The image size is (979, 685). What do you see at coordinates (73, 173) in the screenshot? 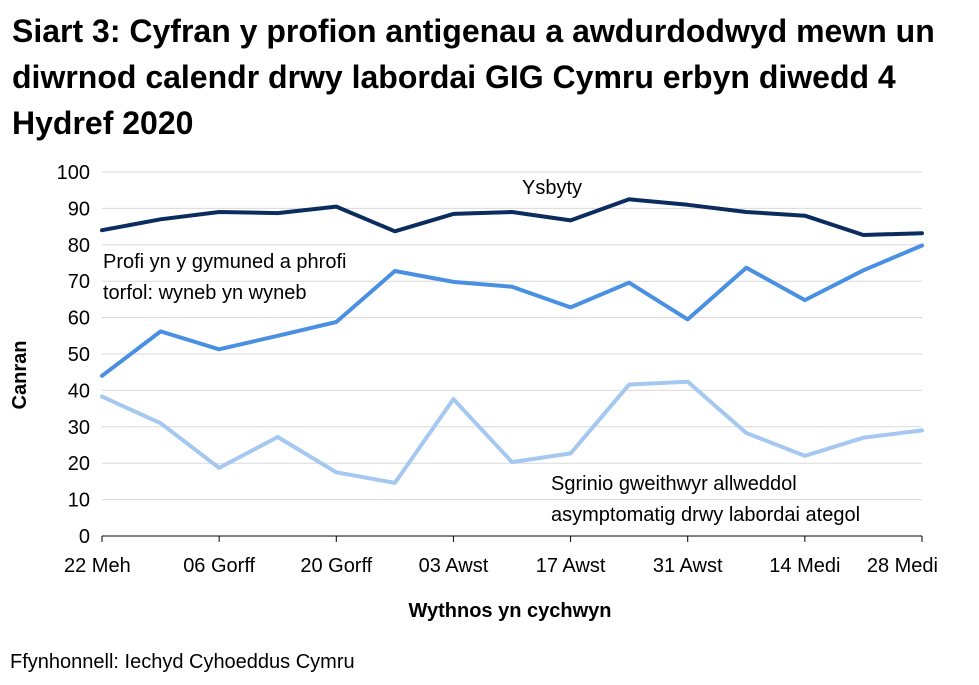
I see `y-tick-label: 100` at bounding box center [73, 173].